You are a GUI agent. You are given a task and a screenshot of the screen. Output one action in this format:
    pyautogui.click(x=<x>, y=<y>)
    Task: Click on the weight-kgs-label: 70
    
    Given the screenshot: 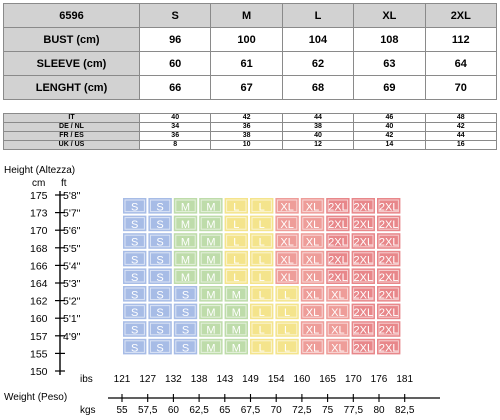 What is the action you would take?
    pyautogui.click(x=277, y=410)
    